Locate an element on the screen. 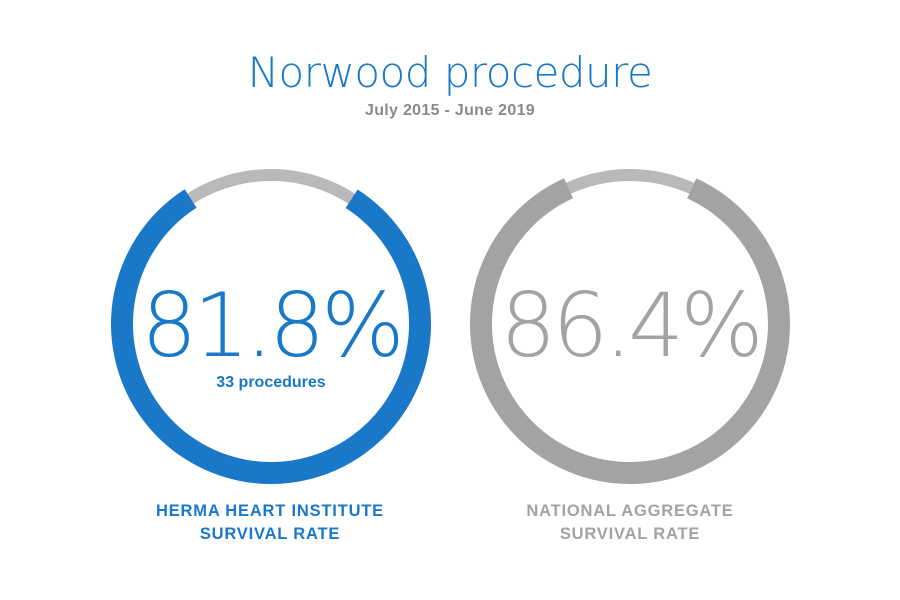 The width and height of the screenshot is (900, 600). national-label-line-1: NATIONAL AGGREGATE is located at coordinates (630, 511).